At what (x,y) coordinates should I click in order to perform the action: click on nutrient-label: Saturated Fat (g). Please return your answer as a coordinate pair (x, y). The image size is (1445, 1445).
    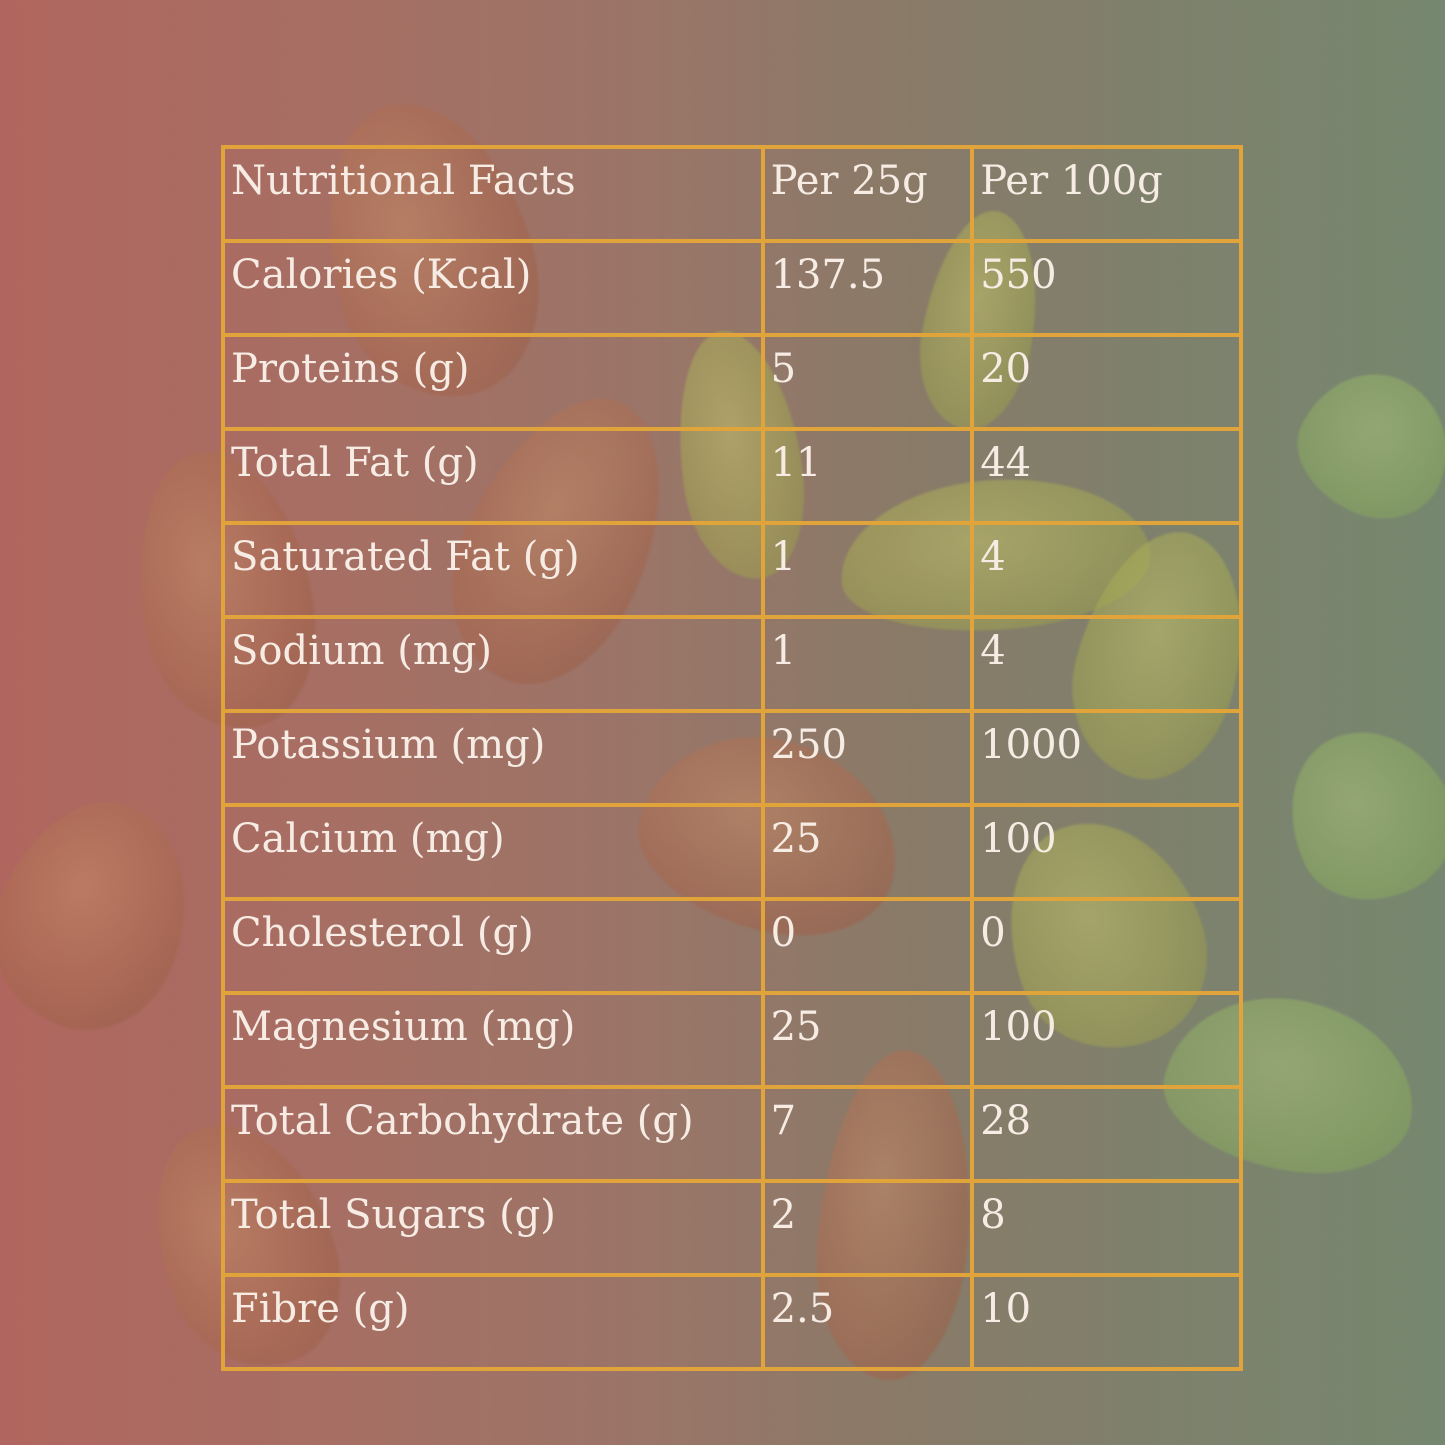
    Looking at the image, I should click on (493, 570).